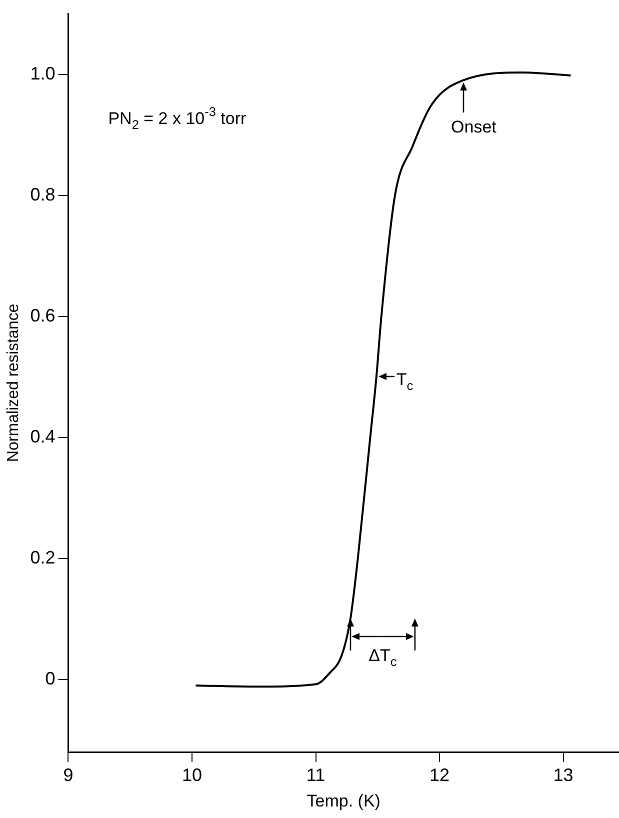 The image size is (619, 818). I want to click on y-tick-label: 0.2, so click(43, 557).